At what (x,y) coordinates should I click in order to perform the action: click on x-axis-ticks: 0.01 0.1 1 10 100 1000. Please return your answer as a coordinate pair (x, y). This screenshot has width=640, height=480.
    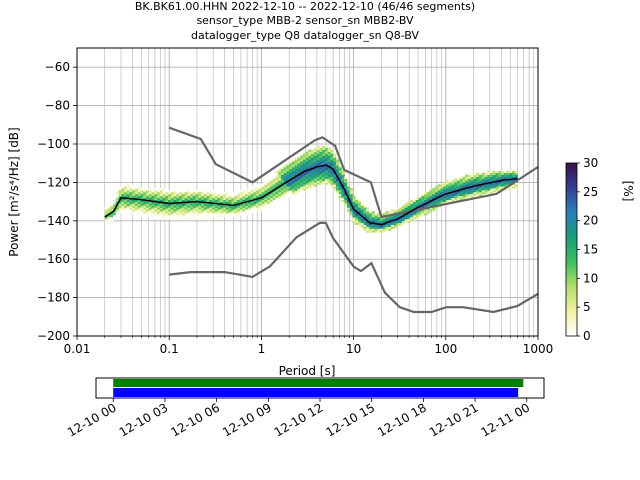
    Looking at the image, I should click on (308, 346).